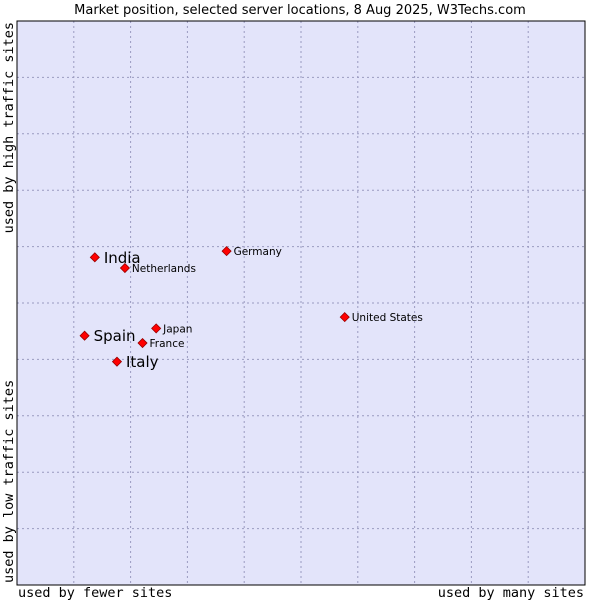  I want to click on point-marker-netherlands, so click(124, 268).